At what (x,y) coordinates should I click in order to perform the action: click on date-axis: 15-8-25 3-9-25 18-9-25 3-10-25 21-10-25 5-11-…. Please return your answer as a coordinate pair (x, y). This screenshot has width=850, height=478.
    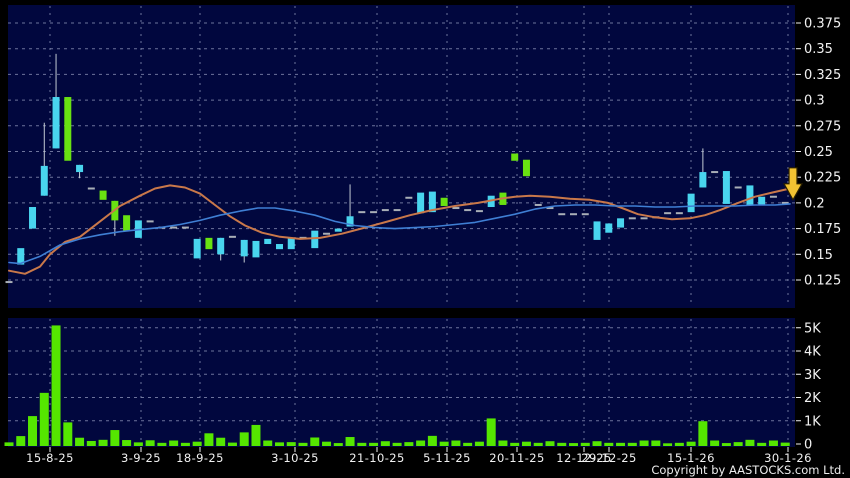
    Looking at the image, I should click on (418, 456).